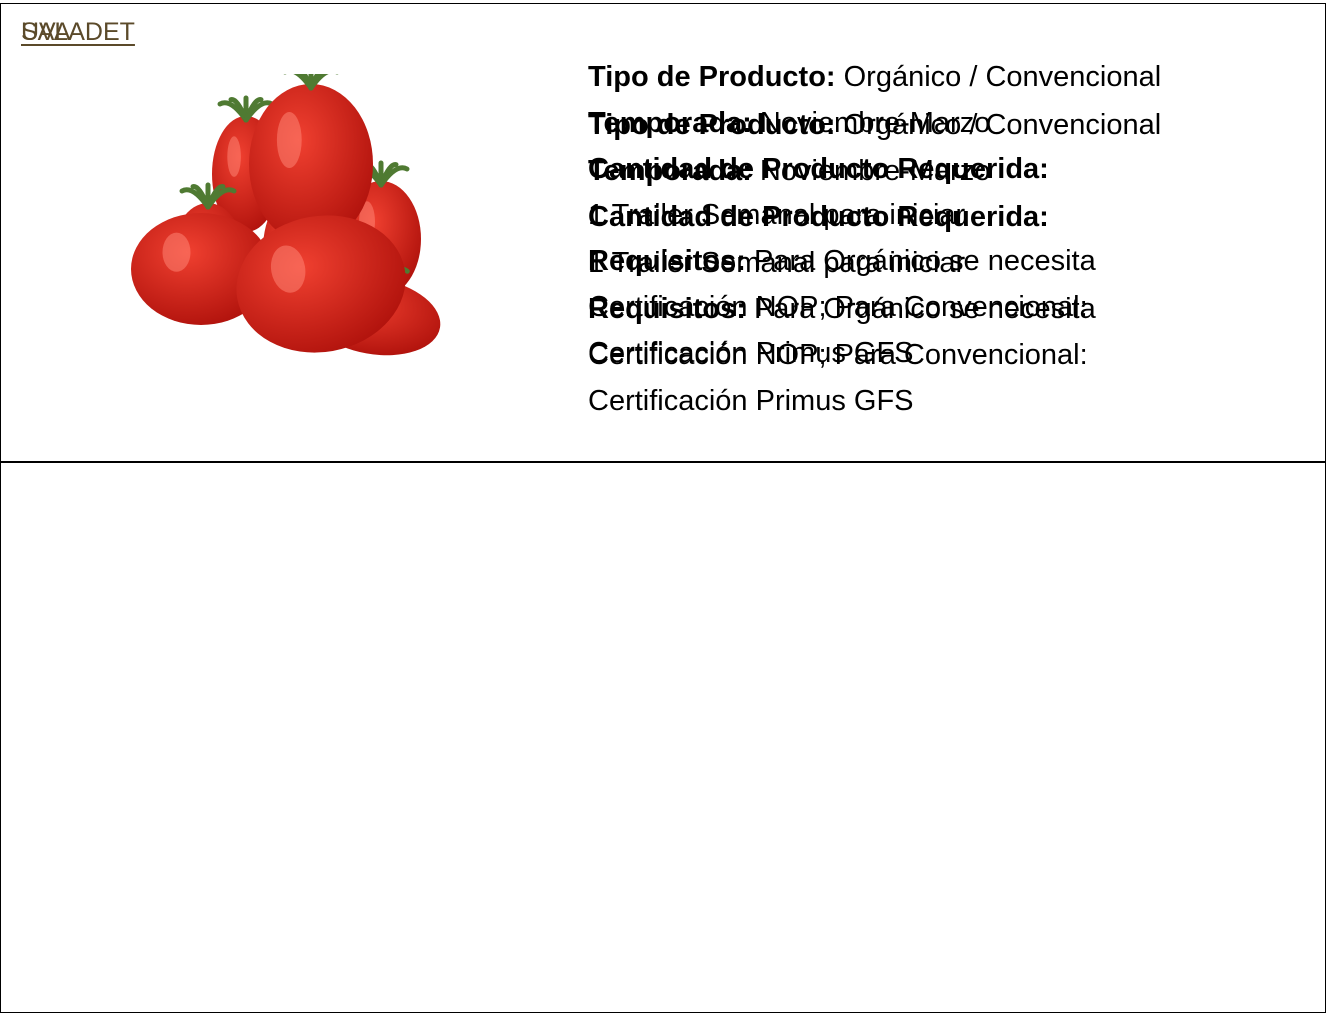 The width and height of the screenshot is (1328, 1023). I want to click on product-link: SALADET, so click(78, 32).